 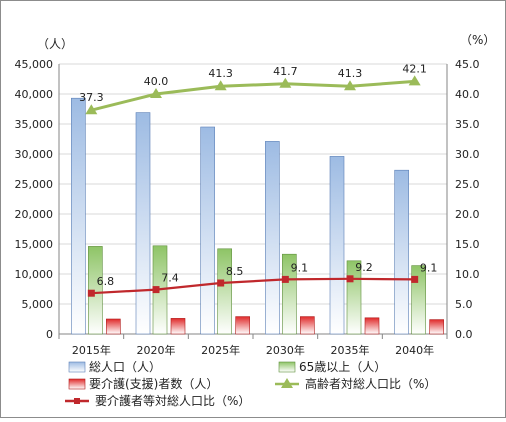 What do you see at coordinates (467, 124) in the screenshot?
I see `right-tick-label: 35.0` at bounding box center [467, 124].